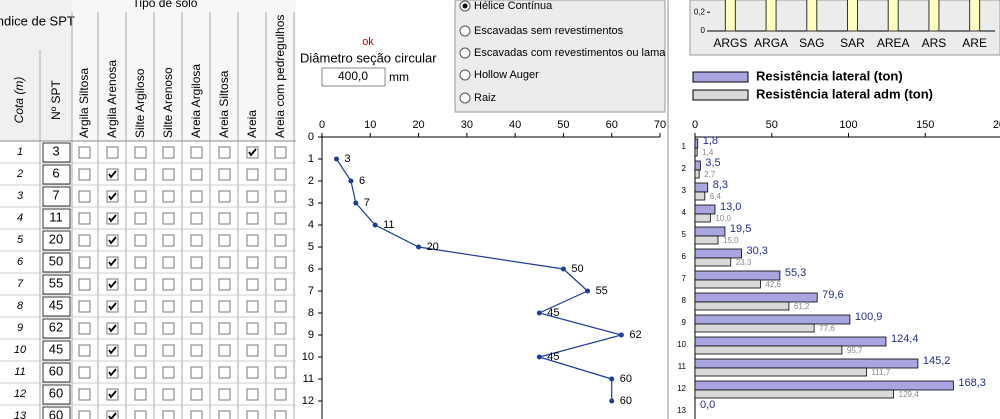  I want to click on spt-cell-text: 3, so click(55, 150).